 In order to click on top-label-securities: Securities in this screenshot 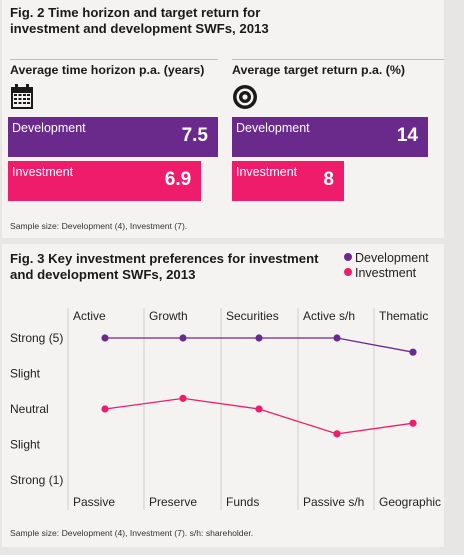, I will do `click(252, 316)`.